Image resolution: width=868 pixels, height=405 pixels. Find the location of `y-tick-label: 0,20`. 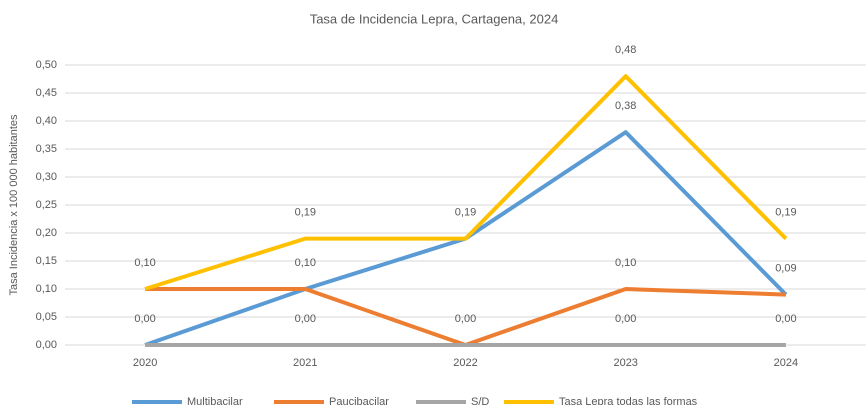

y-tick-label: 0,20 is located at coordinates (46, 233).